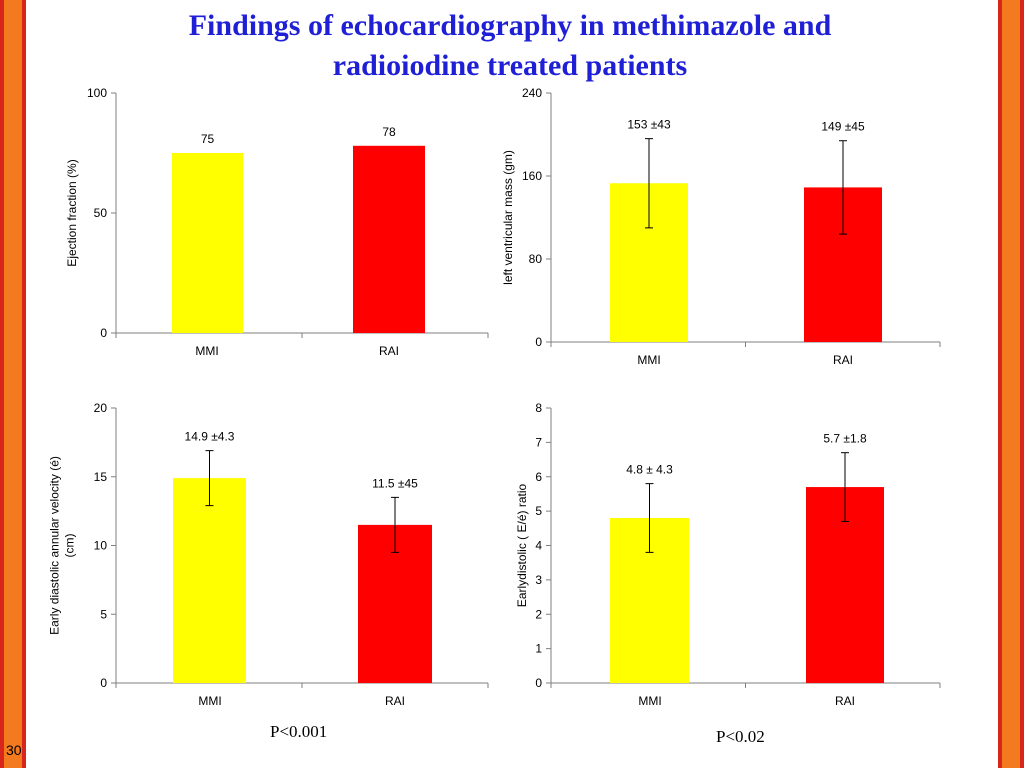 Image resolution: width=1024 pixels, height=768 pixels. I want to click on y-axis-label: left ventricular mass (gm), so click(508, 217).